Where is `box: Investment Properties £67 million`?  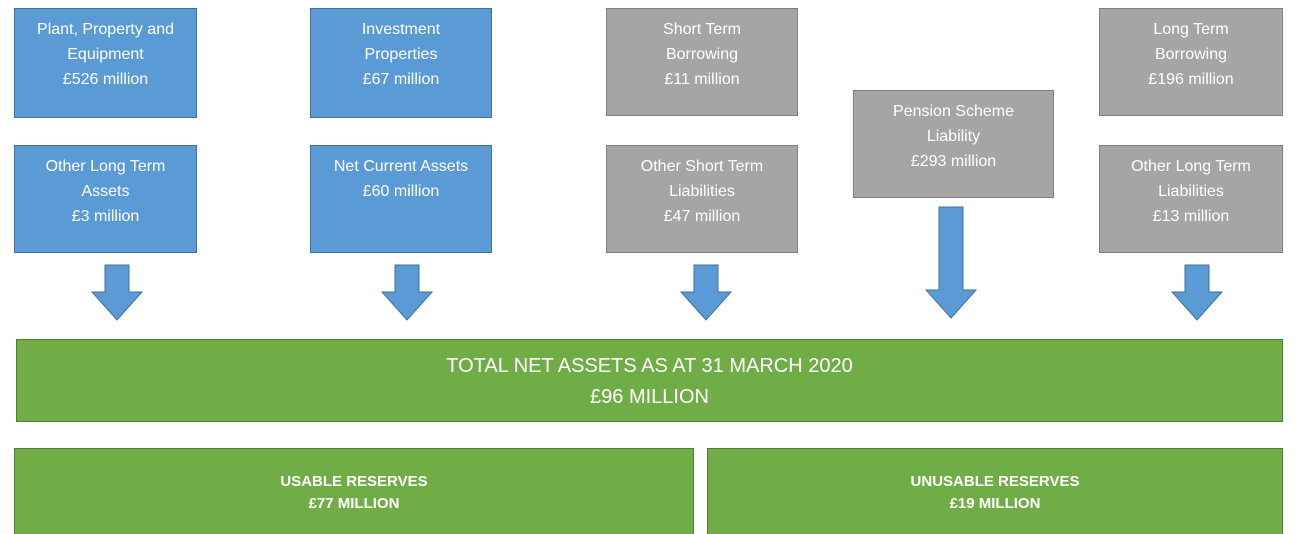 box: Investment Properties £67 million is located at coordinates (401, 63).